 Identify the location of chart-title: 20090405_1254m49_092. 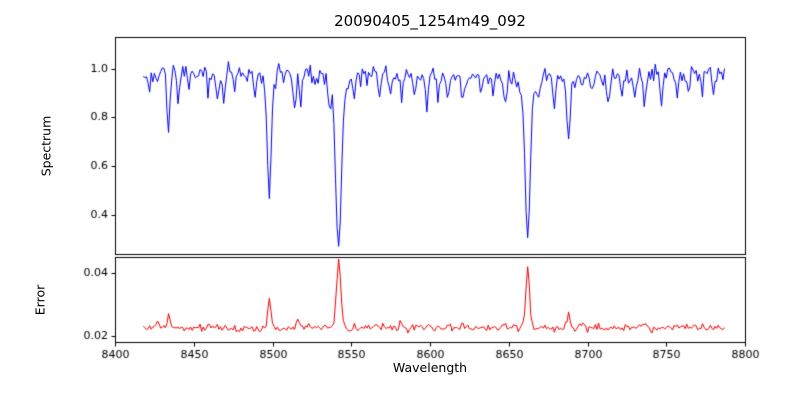
(430, 21).